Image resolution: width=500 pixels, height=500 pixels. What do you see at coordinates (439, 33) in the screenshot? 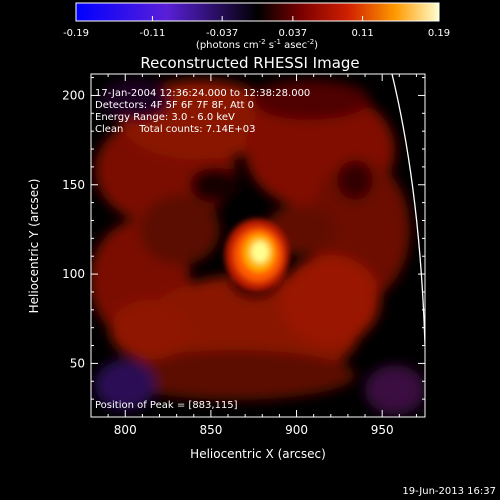
I see `colorbar-tick-label: 0.19` at bounding box center [439, 33].